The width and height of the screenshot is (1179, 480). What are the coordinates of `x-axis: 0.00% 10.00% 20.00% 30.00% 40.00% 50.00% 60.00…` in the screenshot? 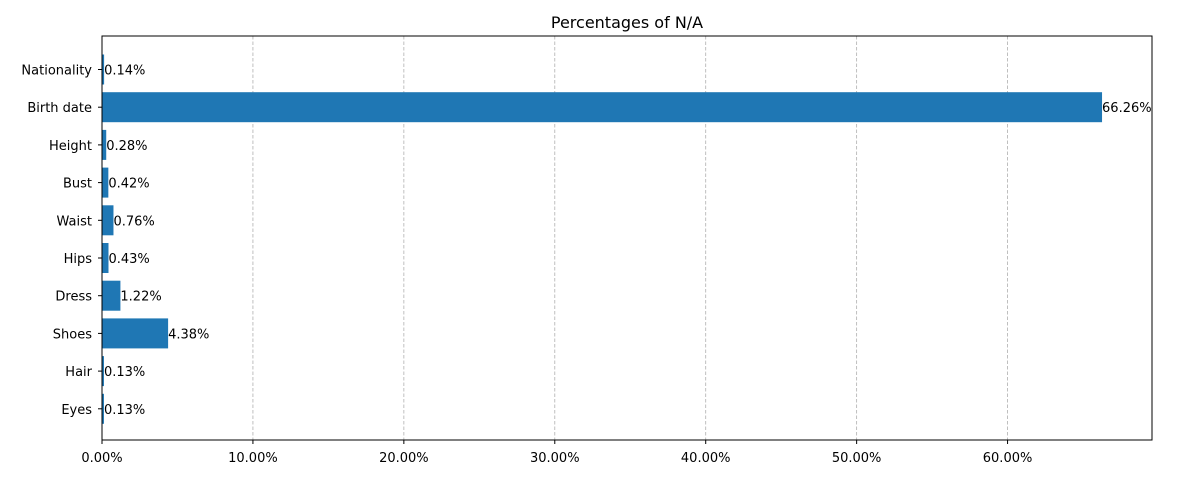 It's located at (556, 453).